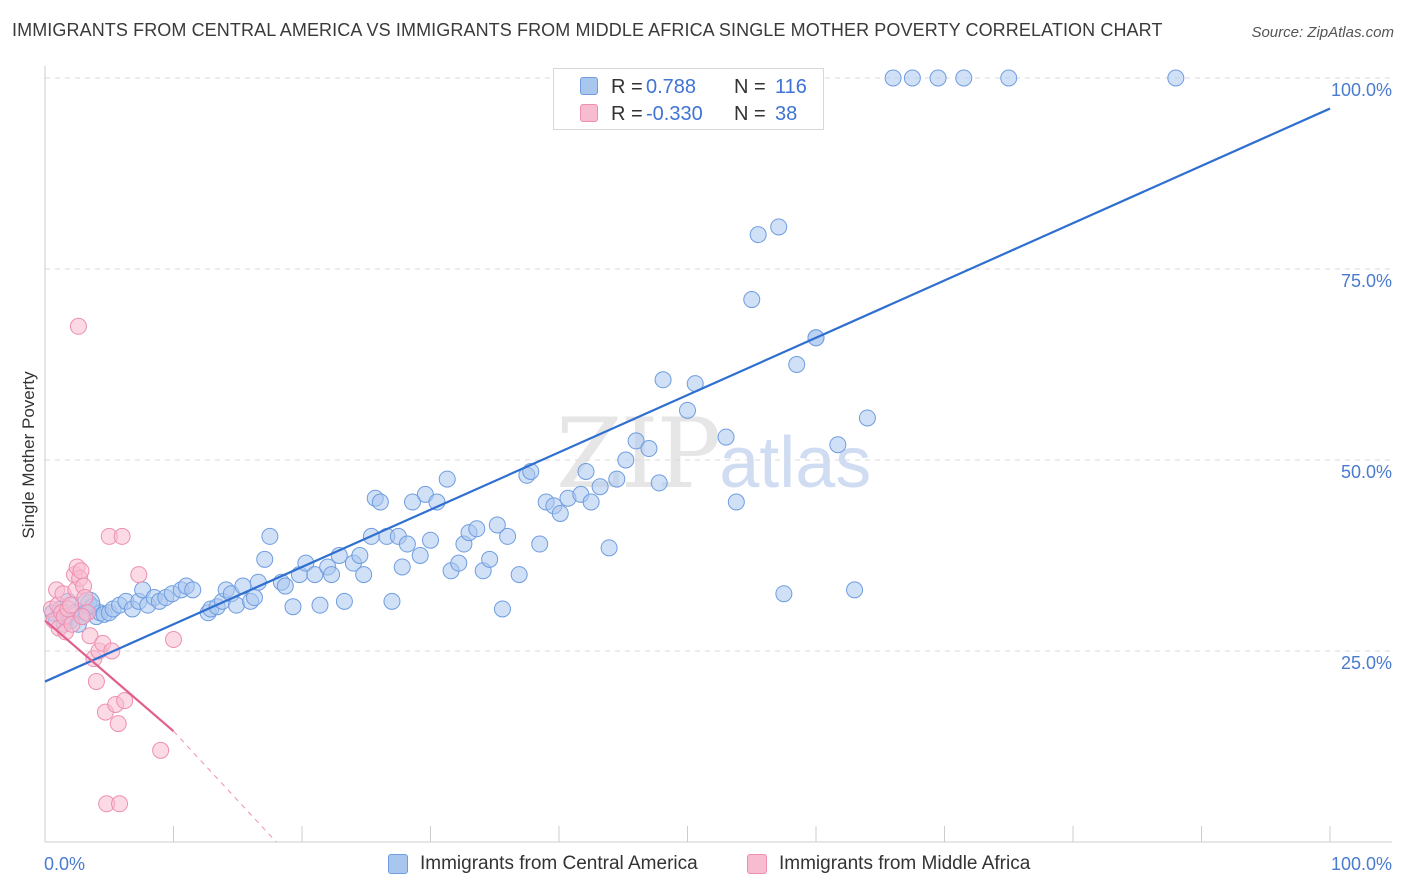  I want to click on y-tick-label: 50.0%, so click(1366, 472).